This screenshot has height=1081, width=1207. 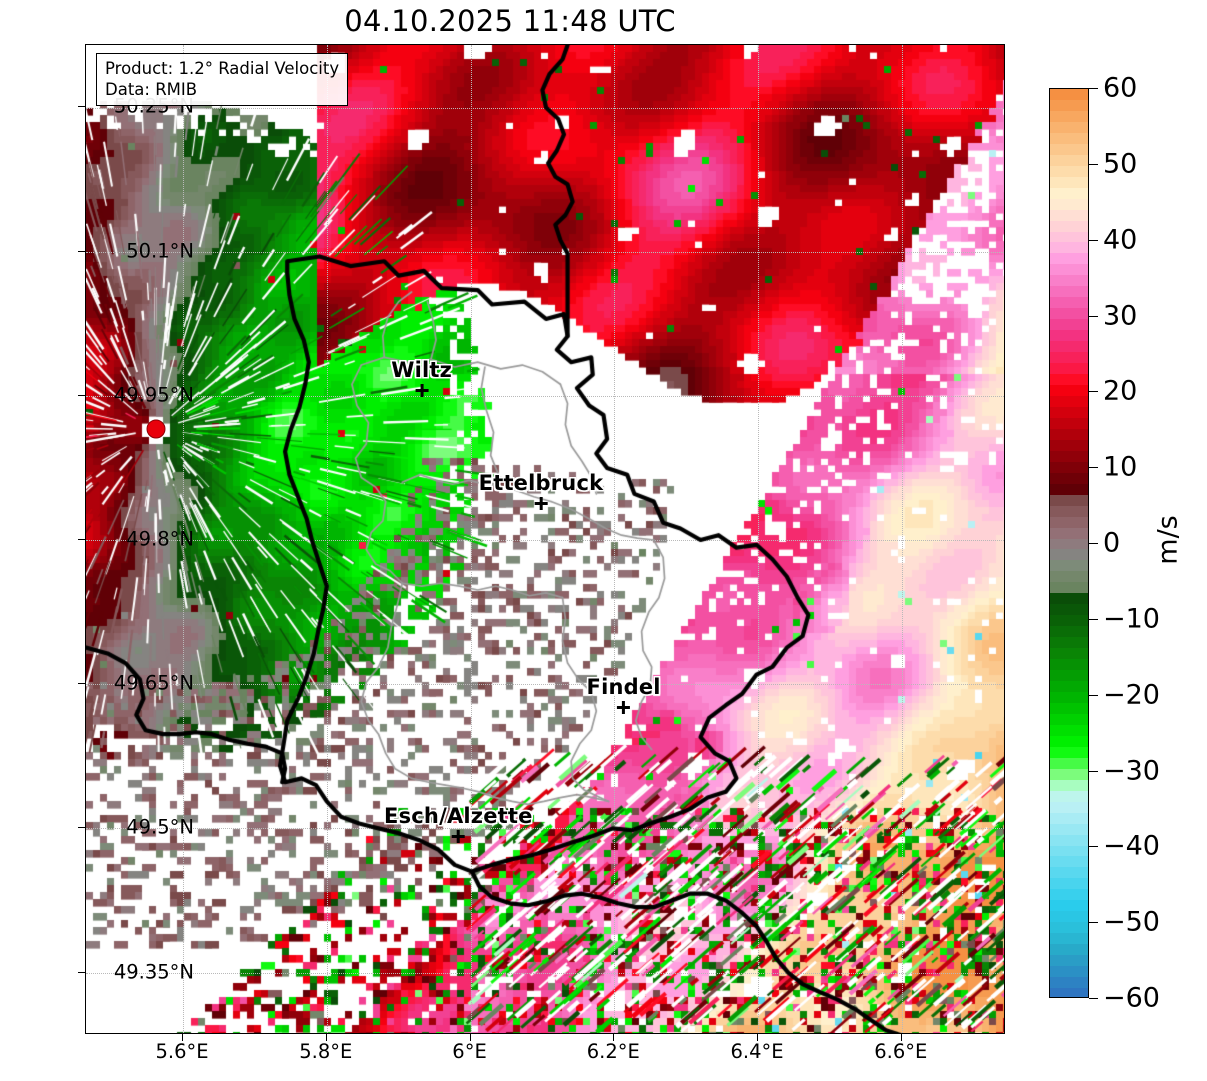 I want to click on colorbar: 60 50 40 30 20 10 0 −10 −20 −30 −40 −50 −60, so click(x=1104, y=543).